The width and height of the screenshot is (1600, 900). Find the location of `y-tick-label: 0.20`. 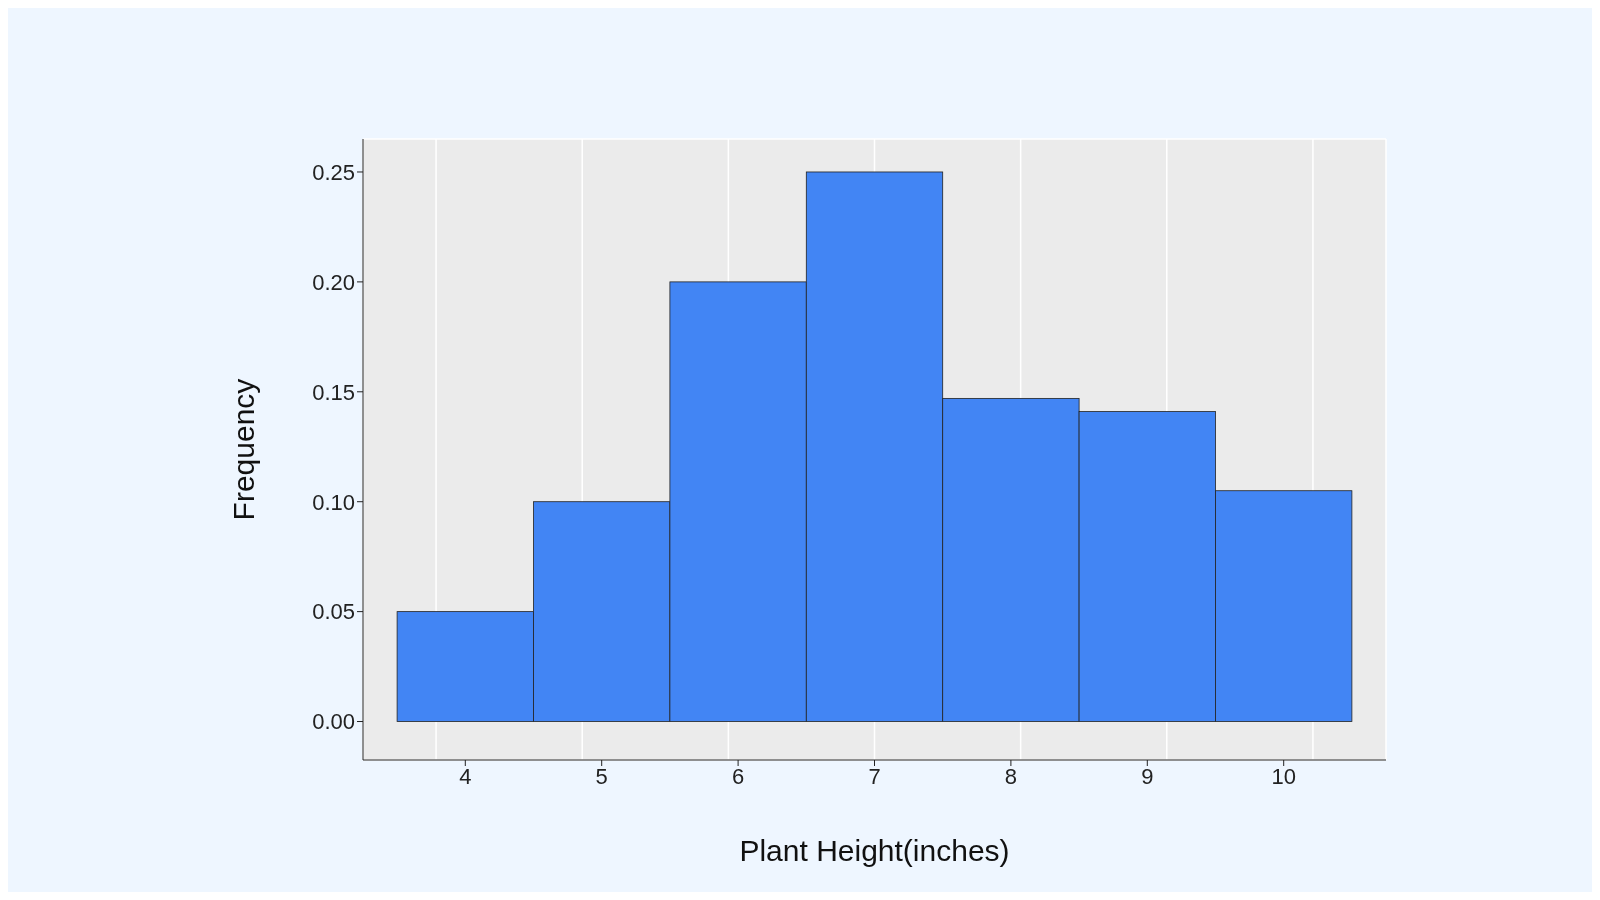

y-tick-label: 0.20 is located at coordinates (333, 282).